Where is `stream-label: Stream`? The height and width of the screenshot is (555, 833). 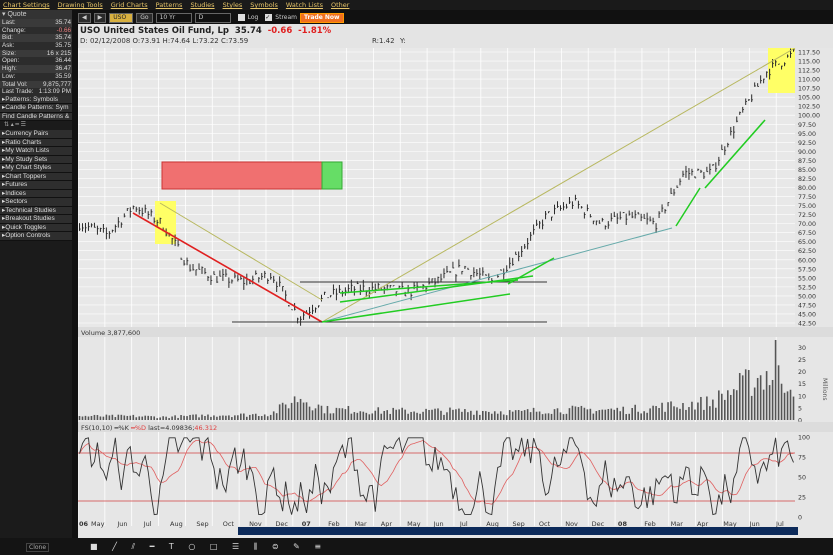 stream-label: Stream is located at coordinates (286, 17).